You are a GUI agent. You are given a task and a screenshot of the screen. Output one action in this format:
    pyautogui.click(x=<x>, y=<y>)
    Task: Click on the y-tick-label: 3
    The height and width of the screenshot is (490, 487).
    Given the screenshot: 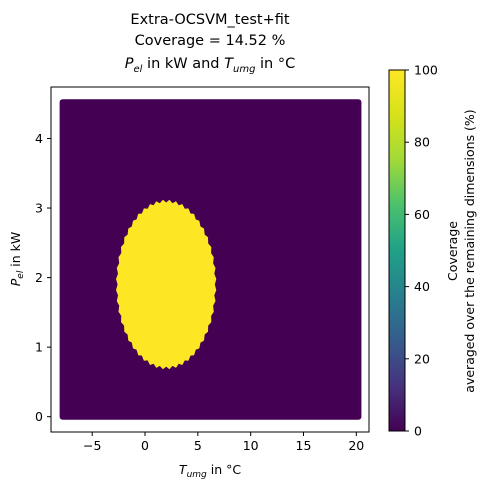 What is the action you would take?
    pyautogui.click(x=39, y=208)
    